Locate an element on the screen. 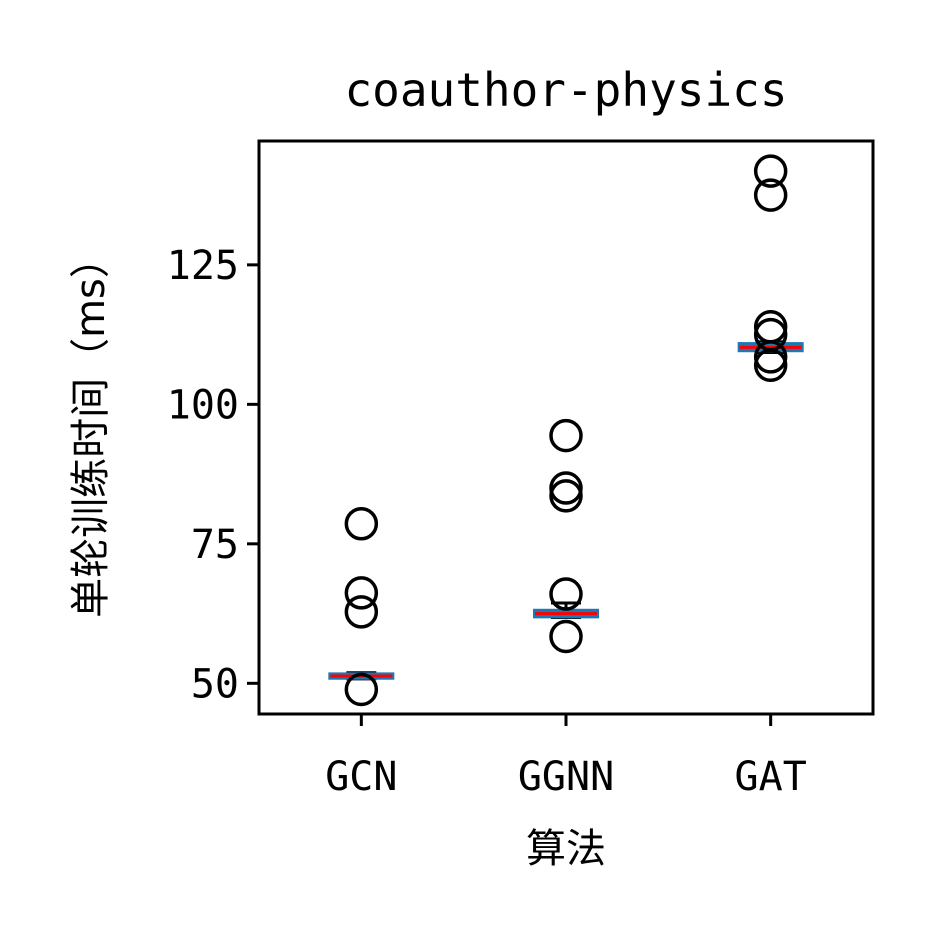 This screenshot has height=938, width=933. x-axis-label: 算法 is located at coordinates (566, 849).